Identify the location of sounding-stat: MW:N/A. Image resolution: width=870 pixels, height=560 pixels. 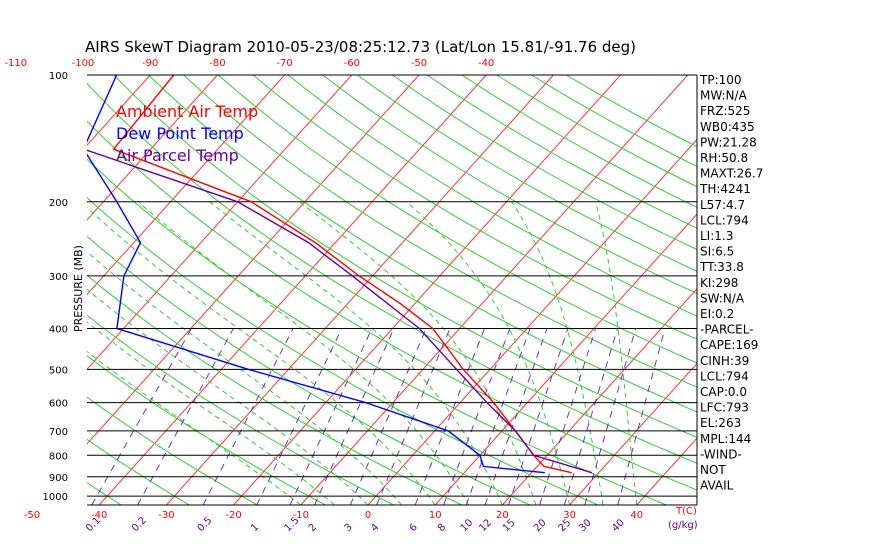
(724, 96).